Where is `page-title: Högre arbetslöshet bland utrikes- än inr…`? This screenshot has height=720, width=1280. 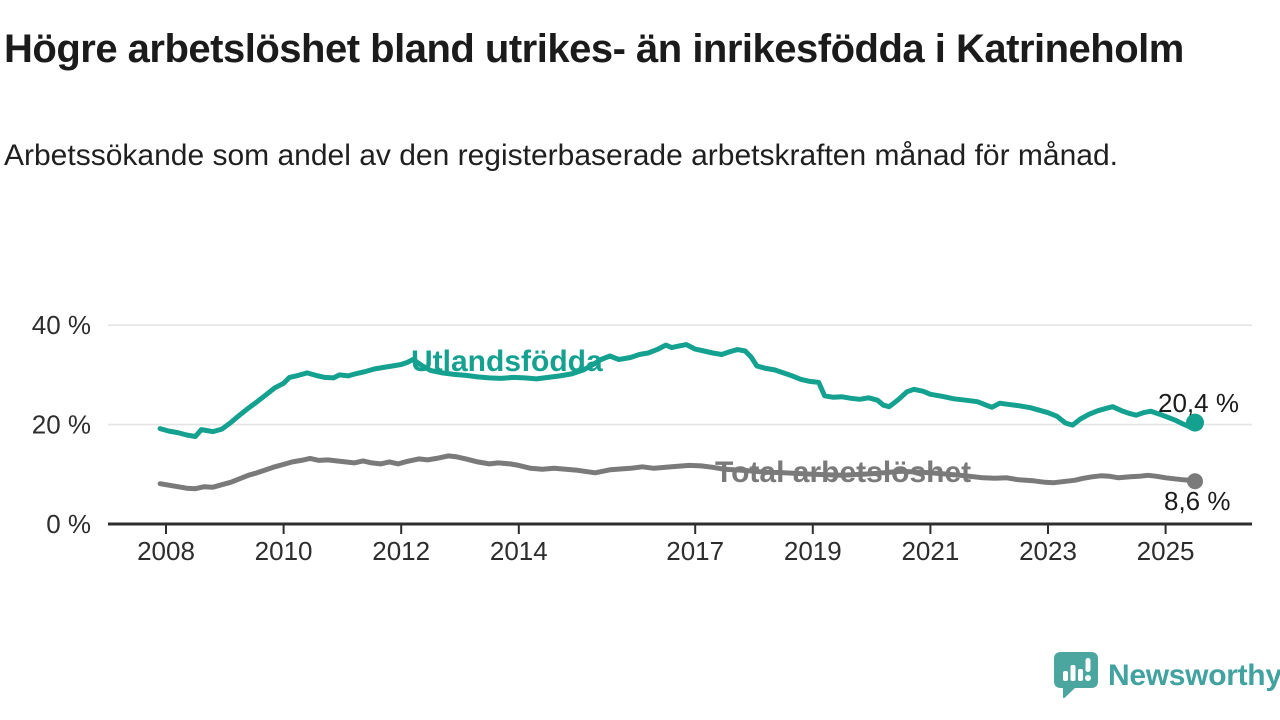 page-title: Högre arbetslöshet bland utrikes- än inr… is located at coordinates (594, 49).